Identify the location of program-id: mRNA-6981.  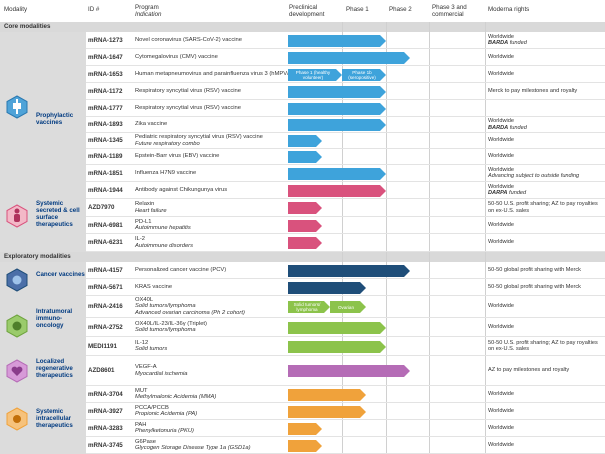
(105, 225).